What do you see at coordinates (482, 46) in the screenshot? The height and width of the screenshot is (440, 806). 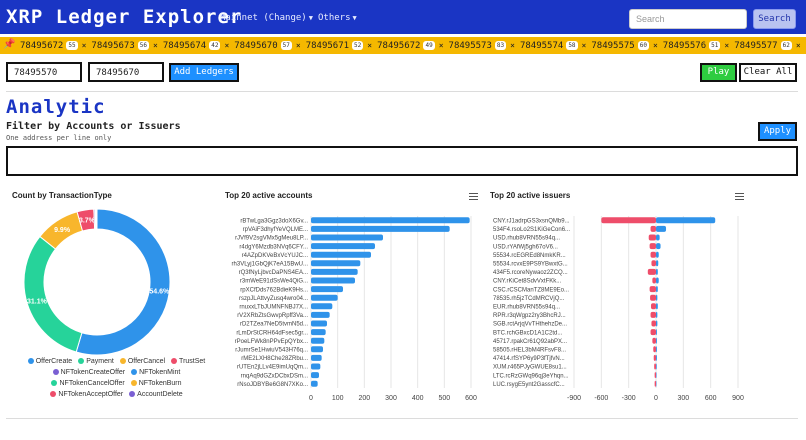 I see `ledger-item: 78495573 83 ×` at bounding box center [482, 46].